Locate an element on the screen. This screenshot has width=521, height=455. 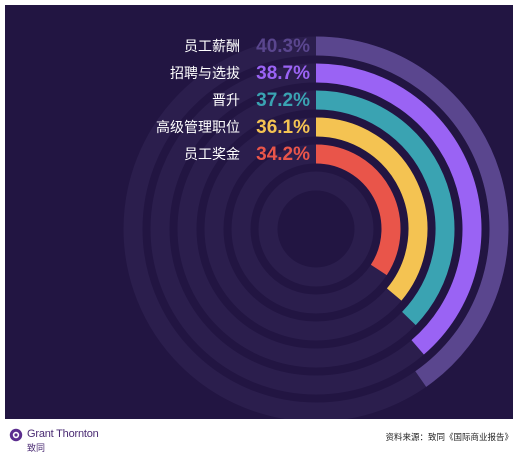
track-ring is located at coordinates (316, 229).